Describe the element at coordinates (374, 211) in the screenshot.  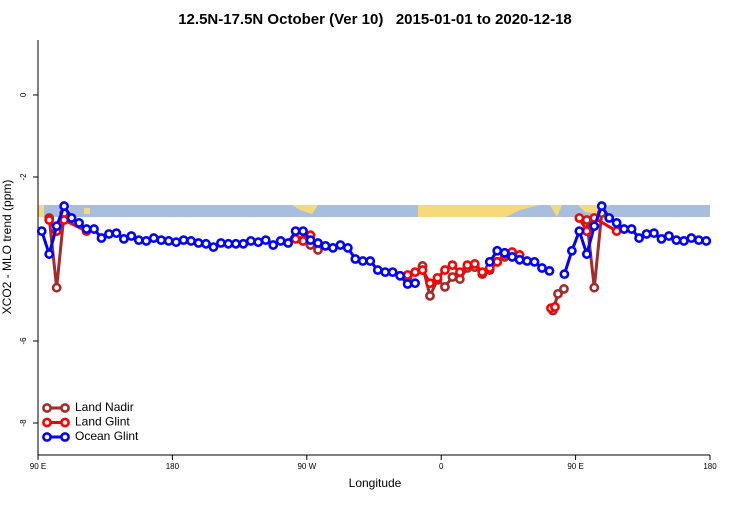
I see `map-strip` at that location.